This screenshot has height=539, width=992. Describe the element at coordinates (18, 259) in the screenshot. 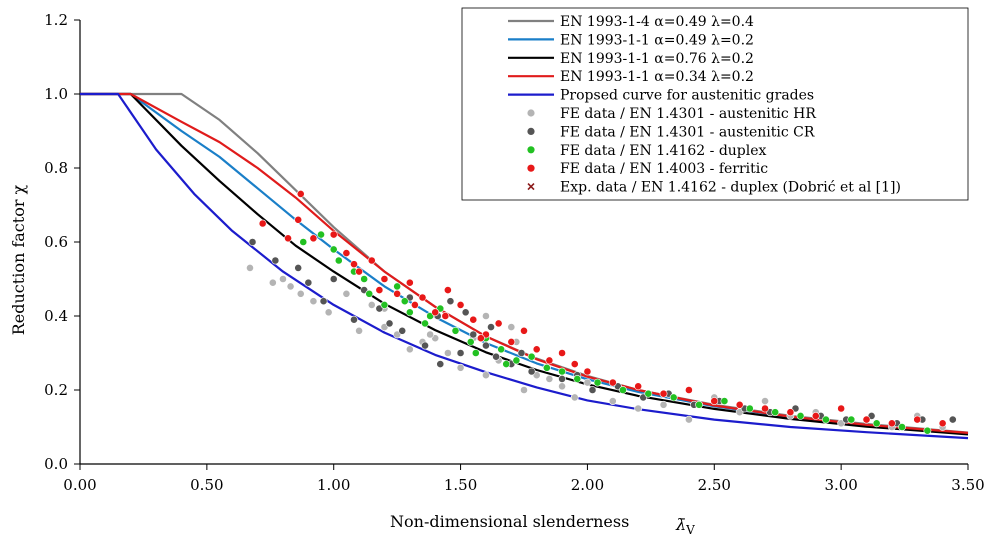

I see `y-axis-title: Reduction factor χ` at that location.